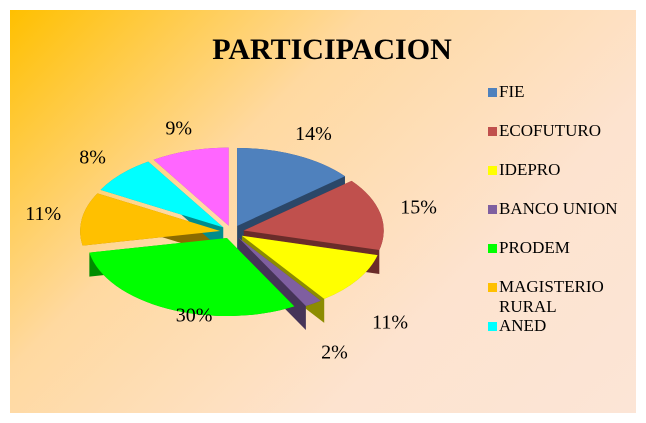 The height and width of the screenshot is (423, 646). I want to click on chart-title: PARTICIPACION, so click(332, 49).